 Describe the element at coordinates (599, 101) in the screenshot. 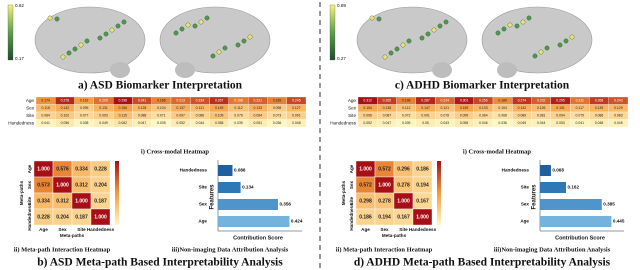

I see `cell-value: 0.268` at that location.